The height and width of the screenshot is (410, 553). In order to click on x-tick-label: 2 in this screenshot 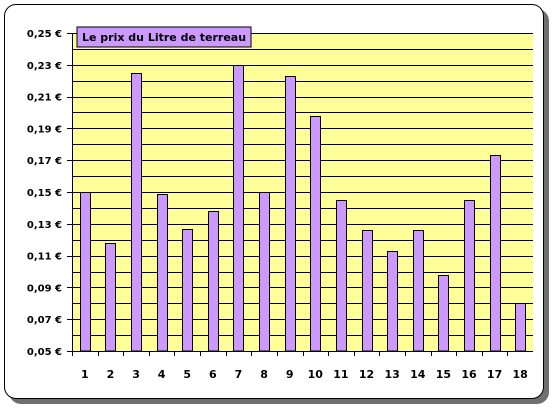, I will do `click(111, 374)`.